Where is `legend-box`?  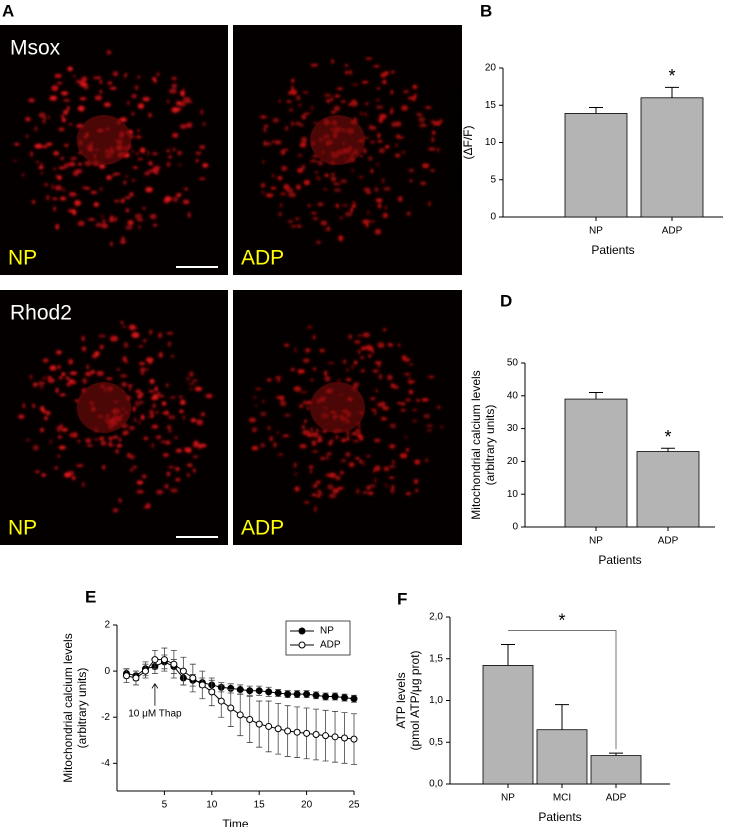 legend-box is located at coordinates (318, 638).